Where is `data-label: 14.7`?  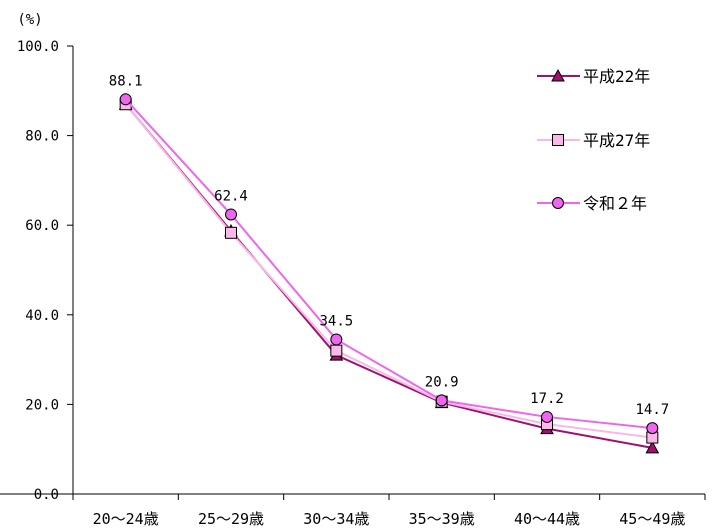 data-label: 14.7 is located at coordinates (652, 410).